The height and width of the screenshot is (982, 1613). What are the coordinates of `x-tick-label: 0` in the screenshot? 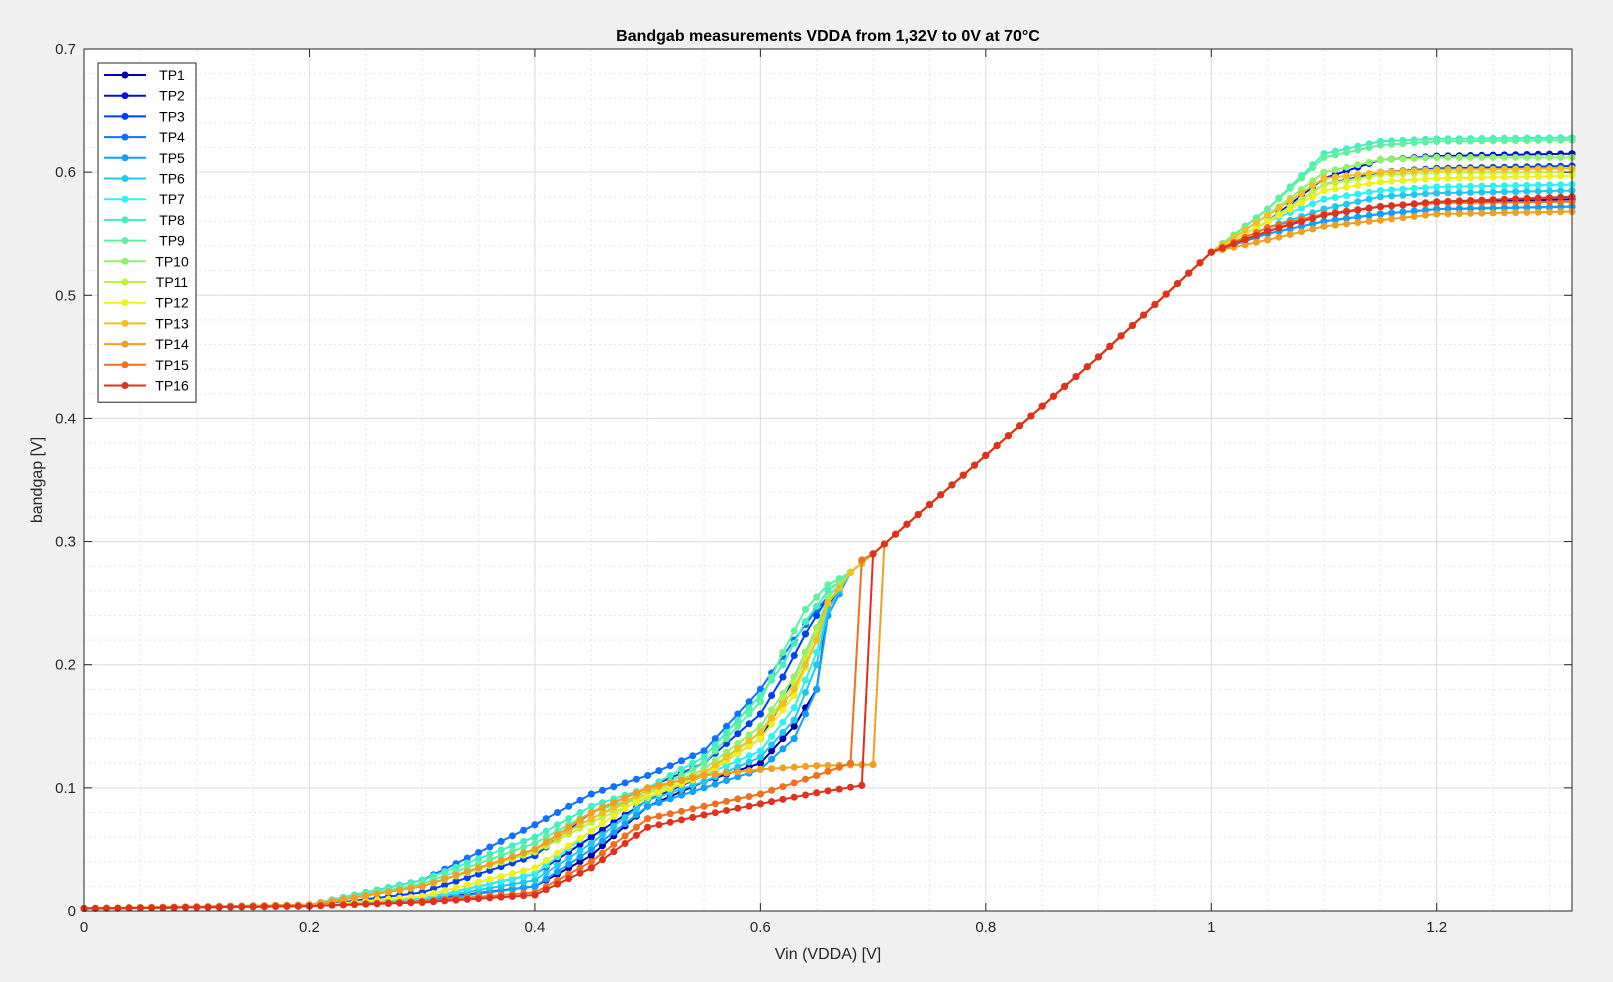 It's located at (84, 927).